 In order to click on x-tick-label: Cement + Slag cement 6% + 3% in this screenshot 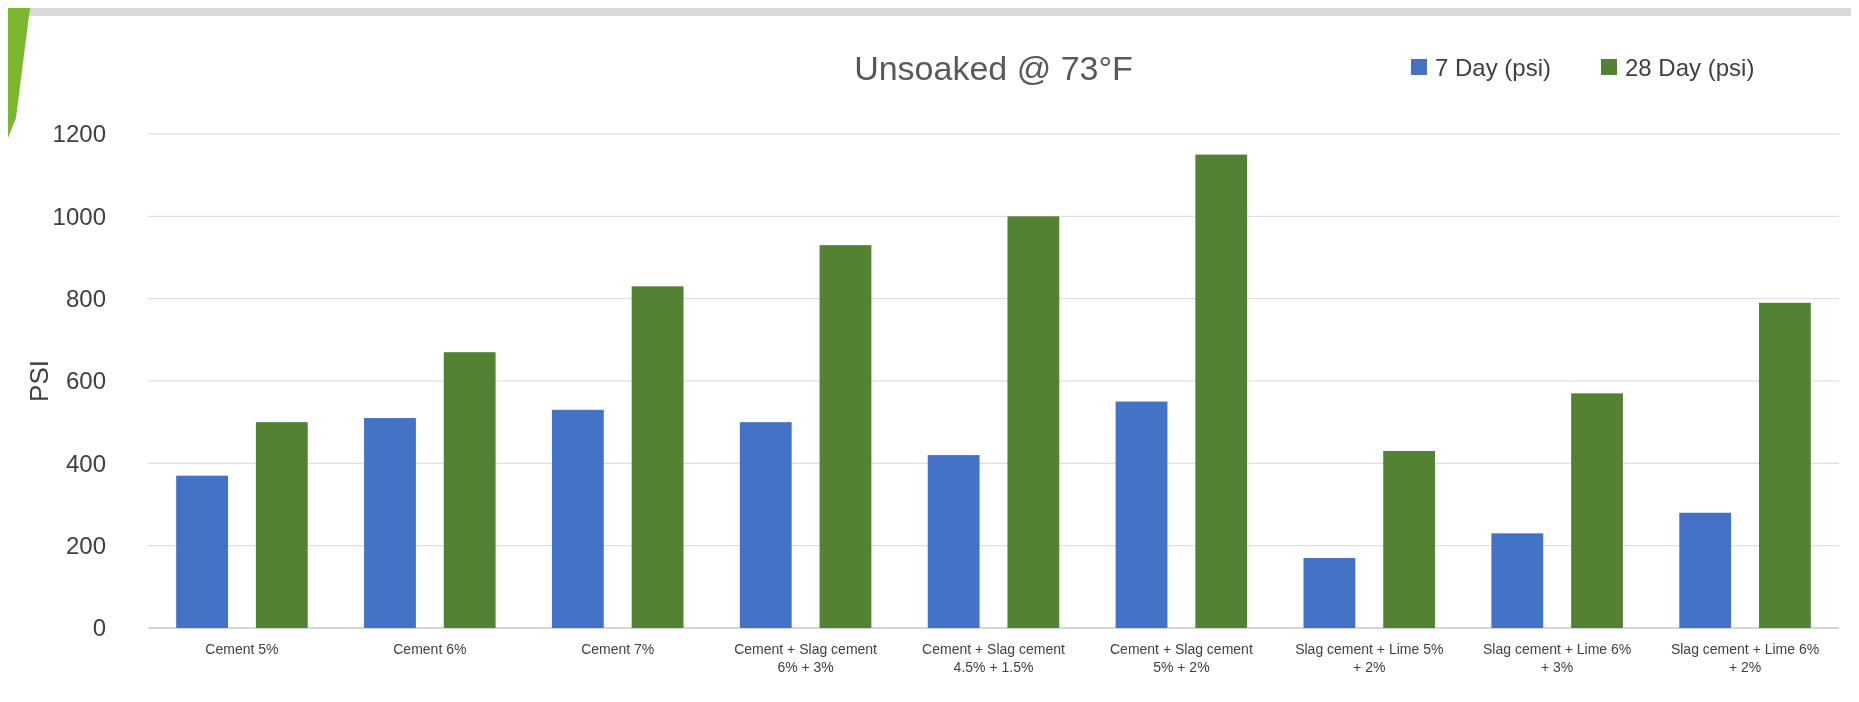, I will do `click(806, 658)`.